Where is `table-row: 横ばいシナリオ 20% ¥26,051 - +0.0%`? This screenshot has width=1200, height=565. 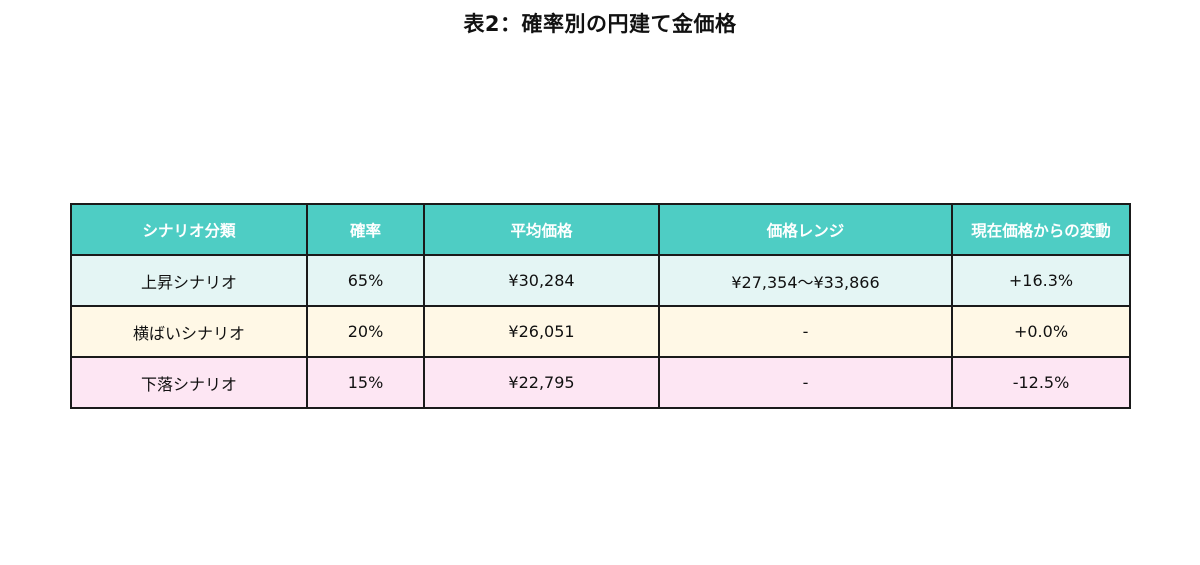
table-row: 横ばいシナリオ 20% ¥26,051 - +0.0% is located at coordinates (600, 331).